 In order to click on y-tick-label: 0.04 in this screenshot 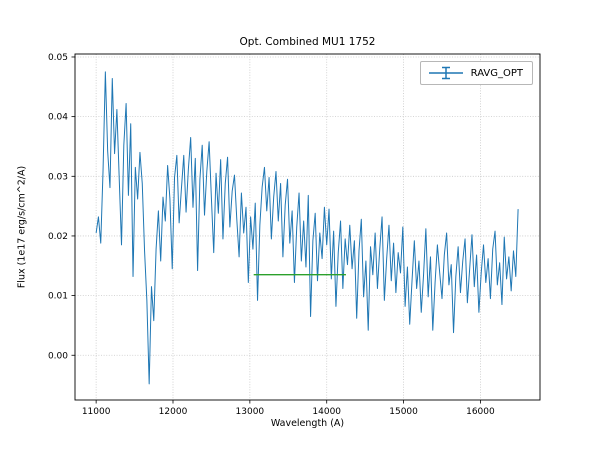, I will do `click(58, 118)`.